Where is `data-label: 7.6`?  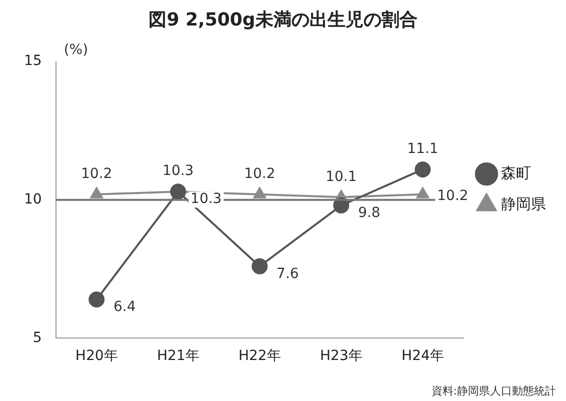 data-label: 7.6 is located at coordinates (287, 274).